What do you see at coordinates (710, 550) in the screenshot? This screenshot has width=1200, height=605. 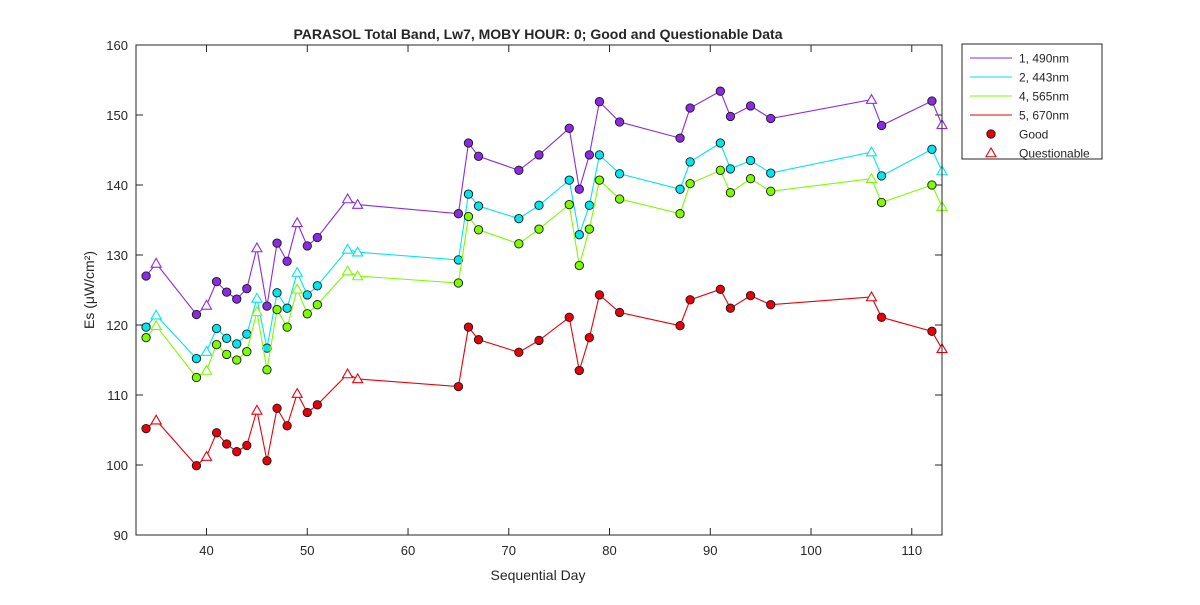 I see `x-tick-label: 90` at bounding box center [710, 550].